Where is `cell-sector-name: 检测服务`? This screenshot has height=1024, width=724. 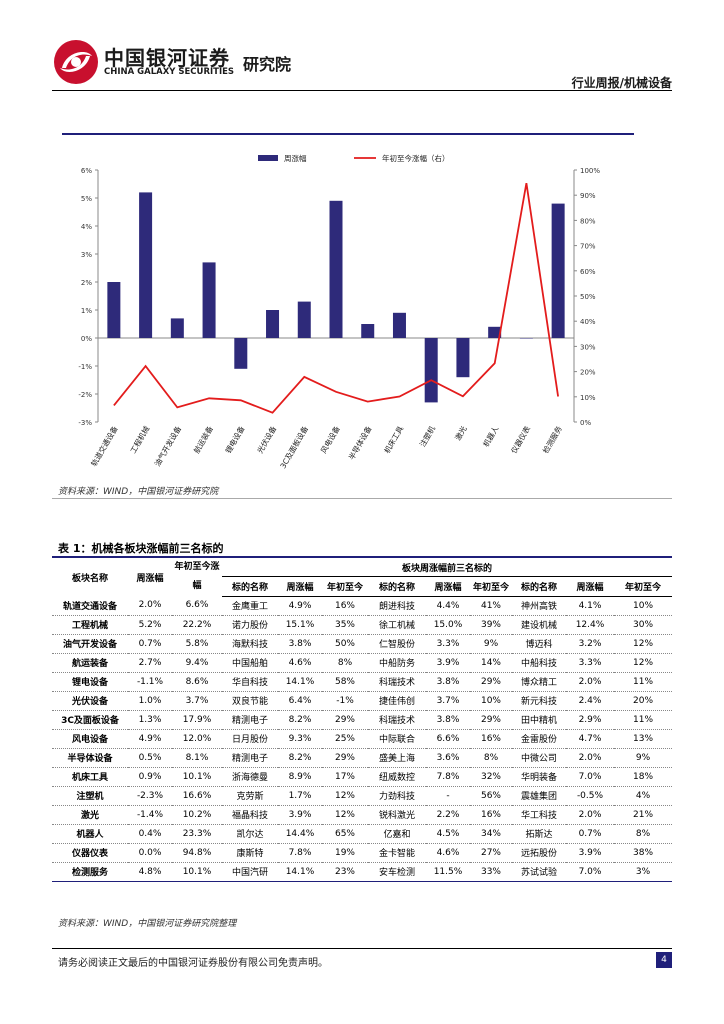
cell-sector-name: 检测服务 is located at coordinates (90, 872).